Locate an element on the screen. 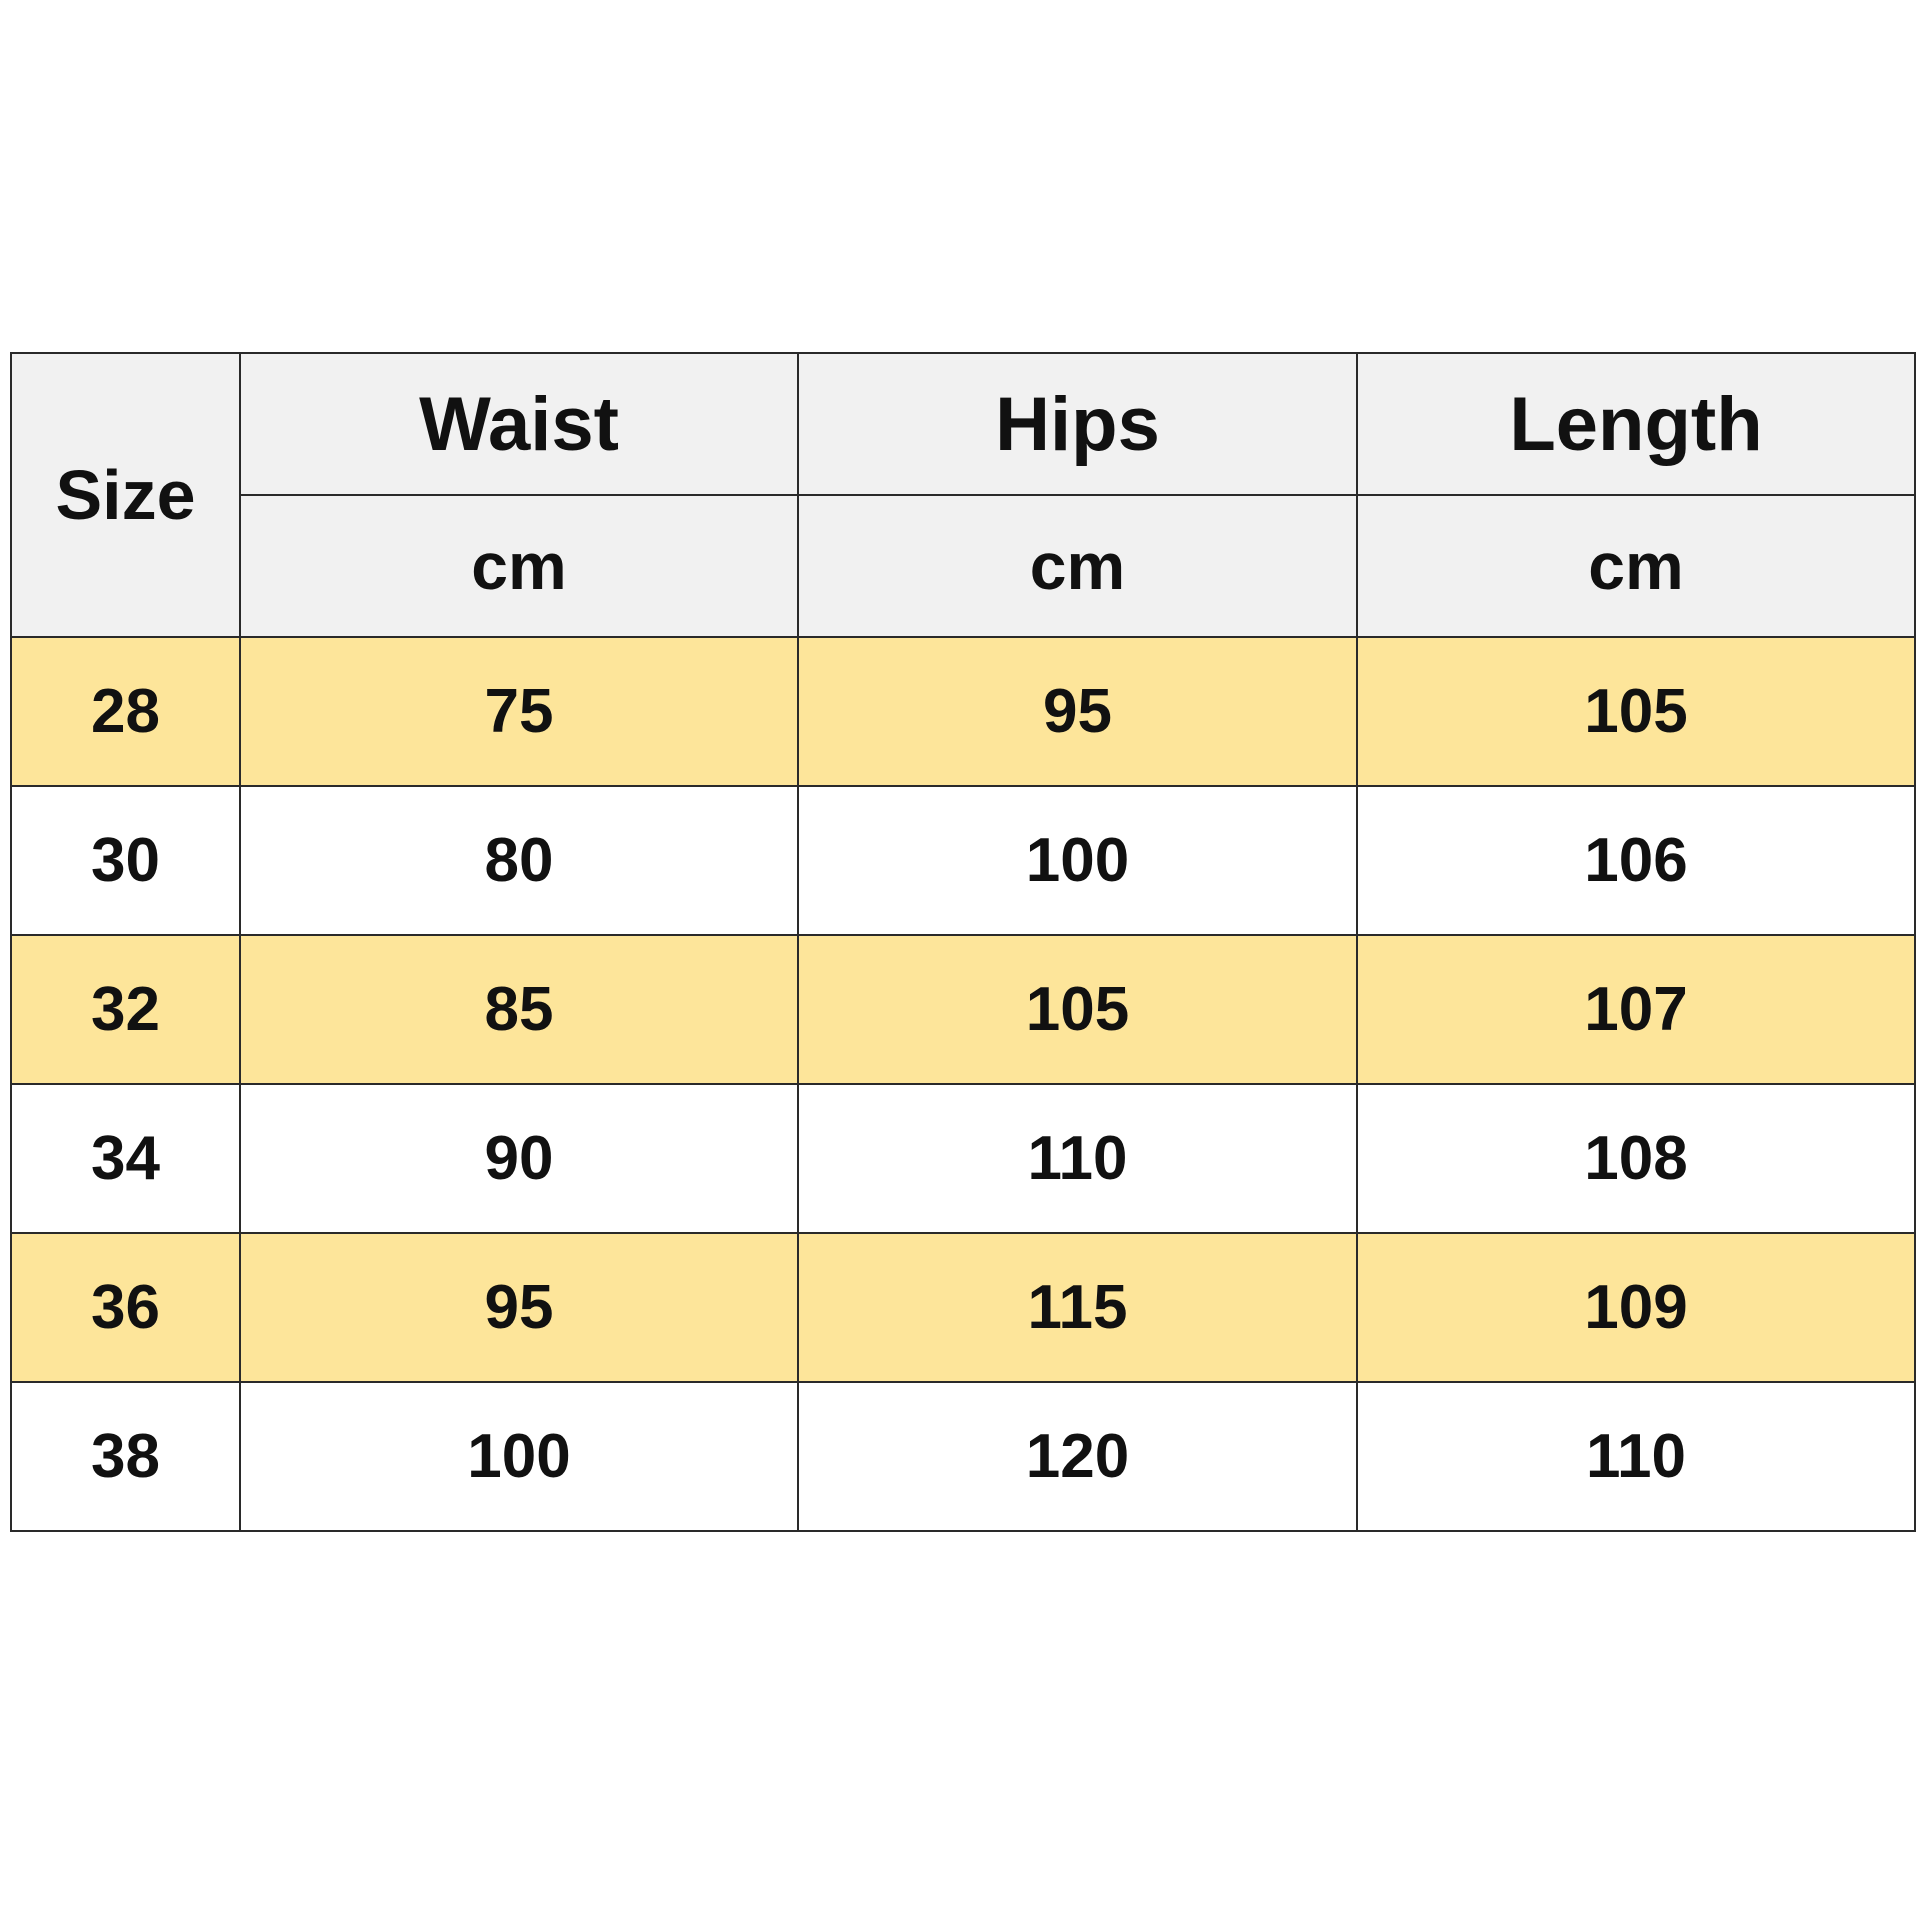  waist-cell: 100 is located at coordinates (519, 1456).